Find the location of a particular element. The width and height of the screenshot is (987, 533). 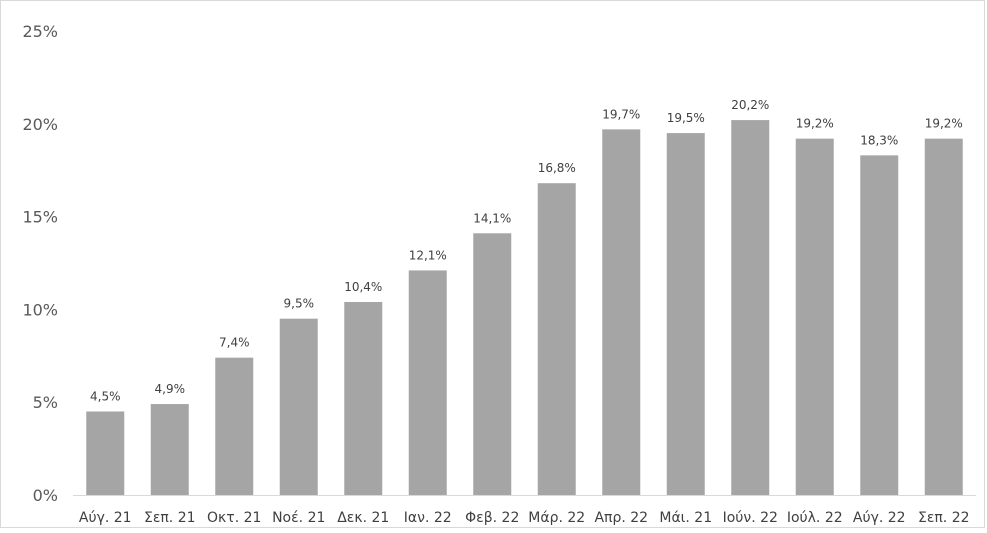

x-tick-label: Μάρ. 22 is located at coordinates (556, 518).